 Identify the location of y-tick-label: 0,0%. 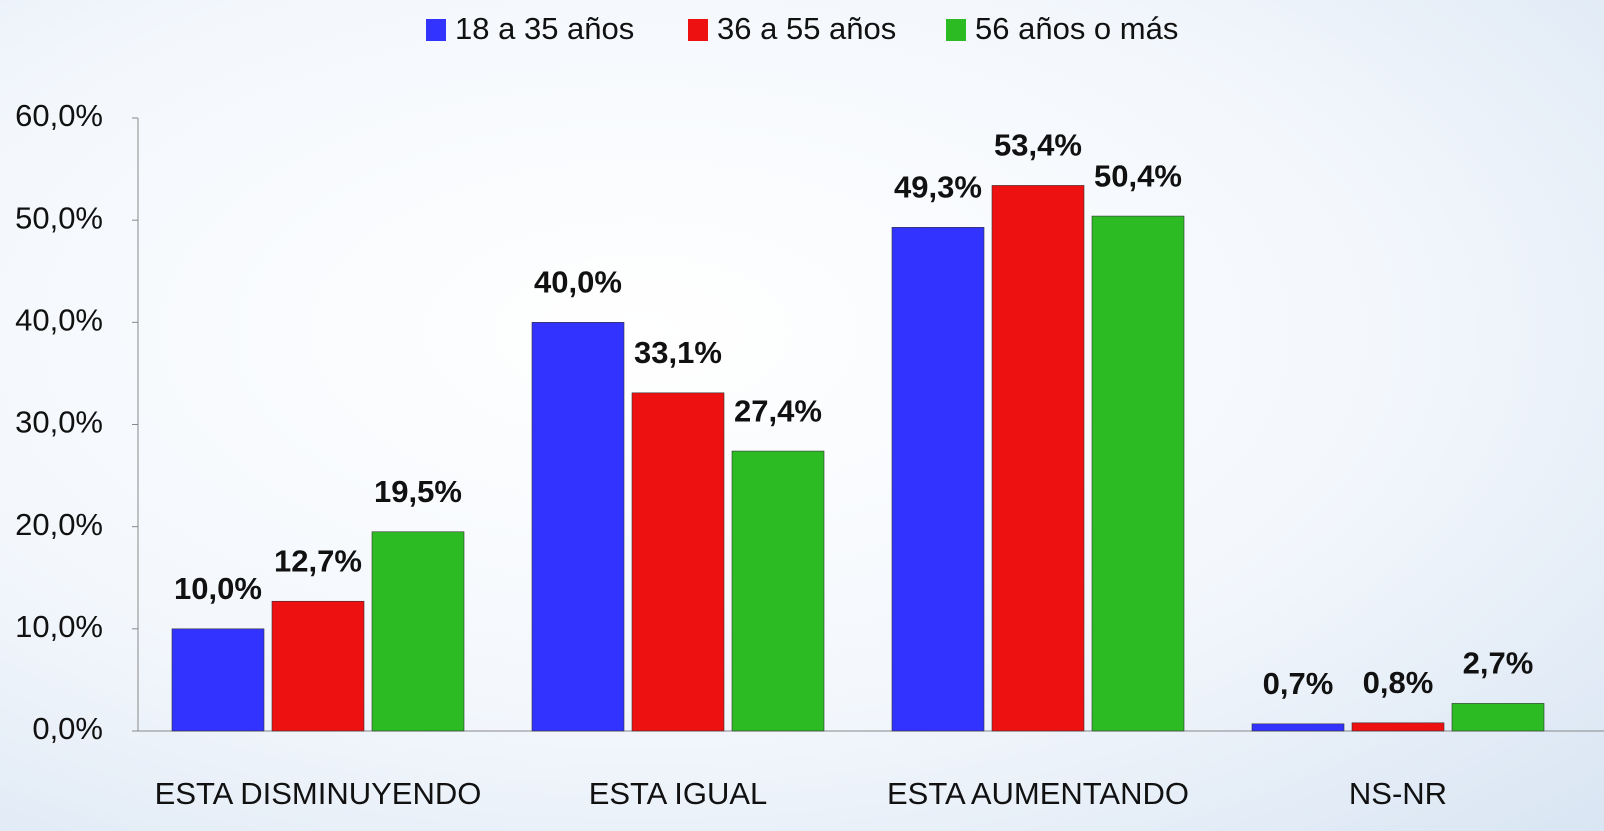
(67, 728).